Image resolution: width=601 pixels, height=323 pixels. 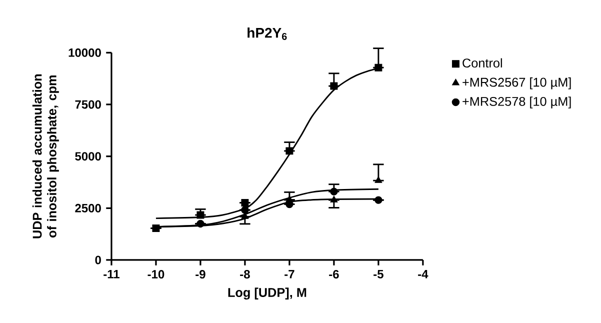 I want to click on y-tick-label: 2500, so click(x=88, y=208).